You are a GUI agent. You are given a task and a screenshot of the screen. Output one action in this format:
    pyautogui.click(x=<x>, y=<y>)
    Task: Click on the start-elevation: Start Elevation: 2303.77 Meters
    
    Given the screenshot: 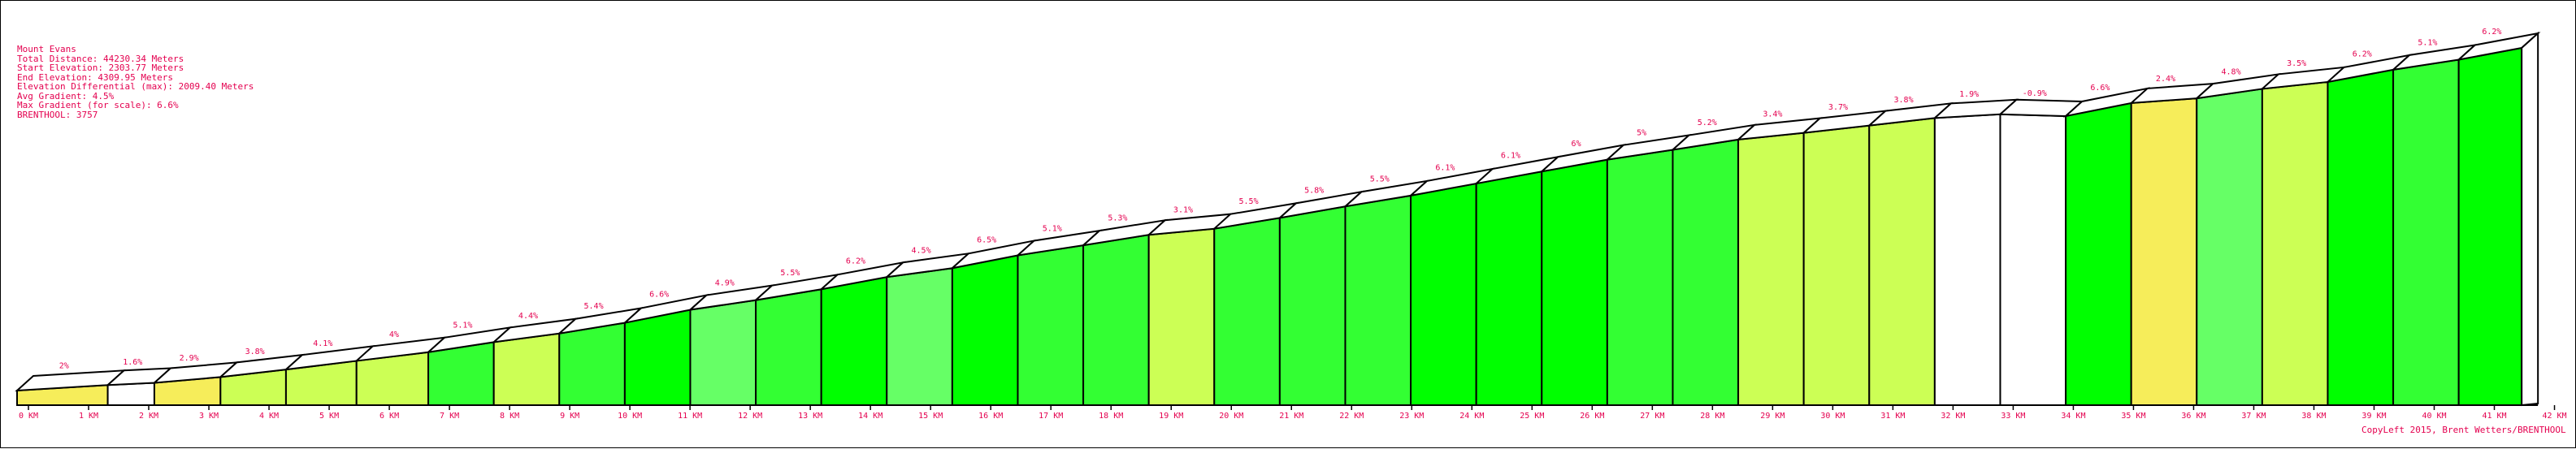 What is the action you would take?
    pyautogui.click(x=100, y=68)
    